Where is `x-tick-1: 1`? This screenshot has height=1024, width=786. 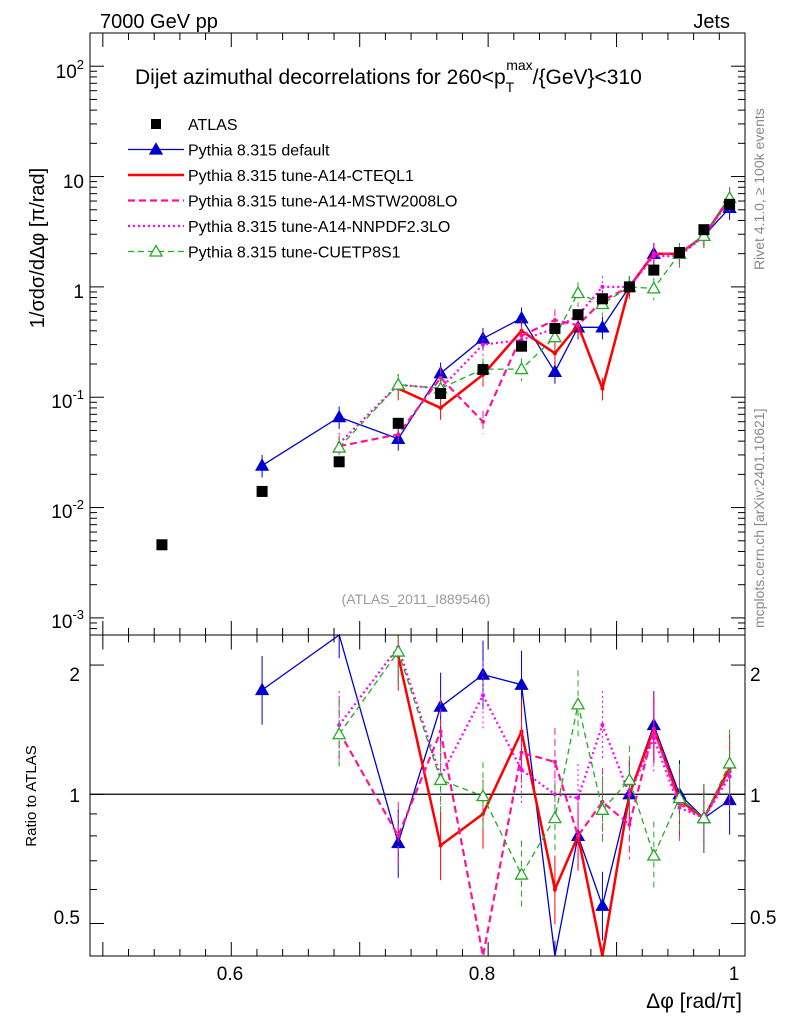 x-tick-1: 1 is located at coordinates (734, 974).